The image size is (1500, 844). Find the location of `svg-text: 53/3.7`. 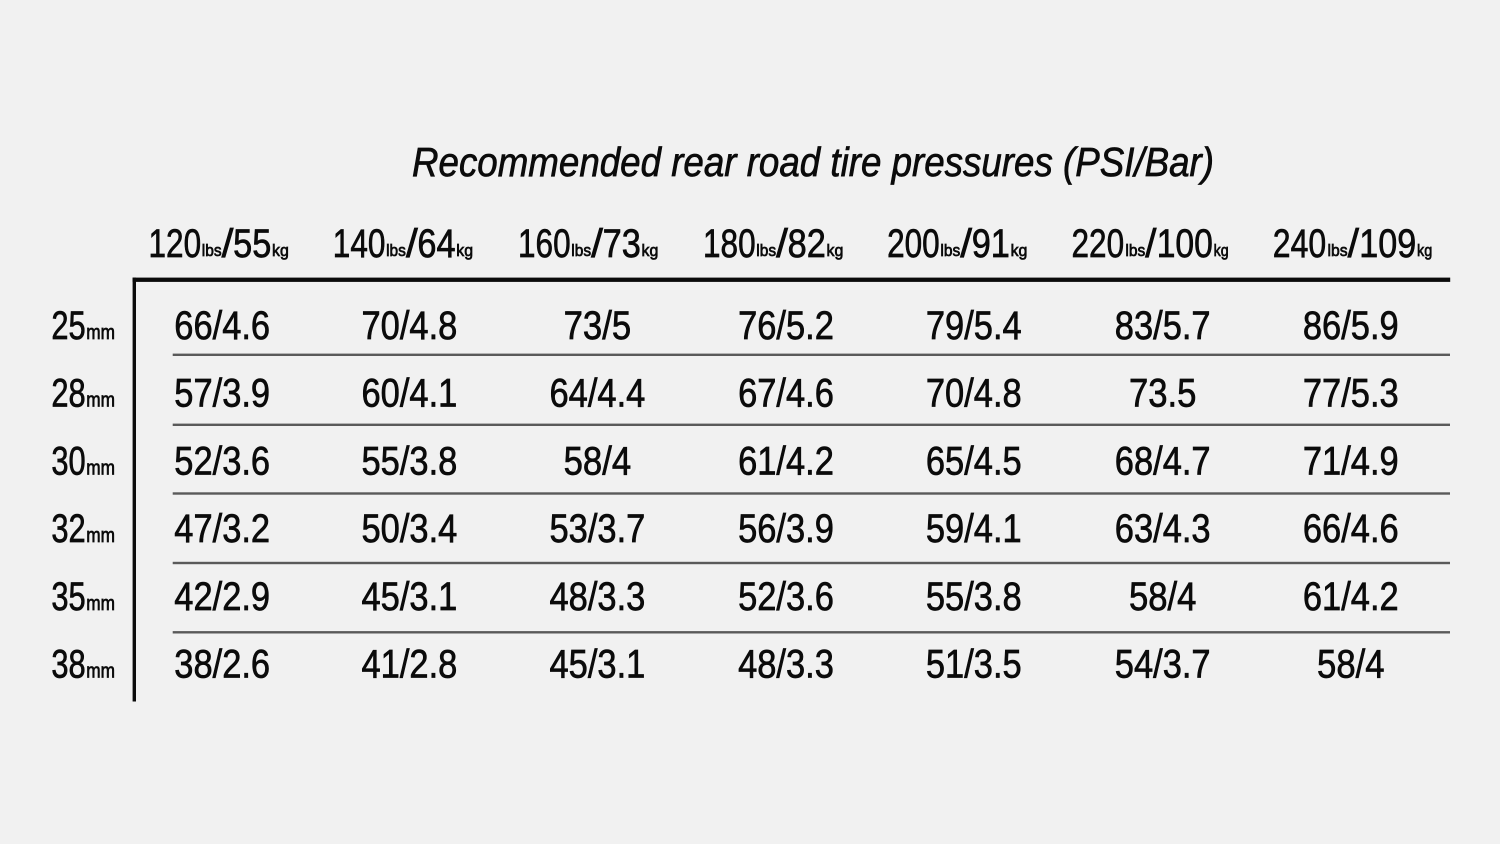

svg-text: 53/3.7 is located at coordinates (598, 529).